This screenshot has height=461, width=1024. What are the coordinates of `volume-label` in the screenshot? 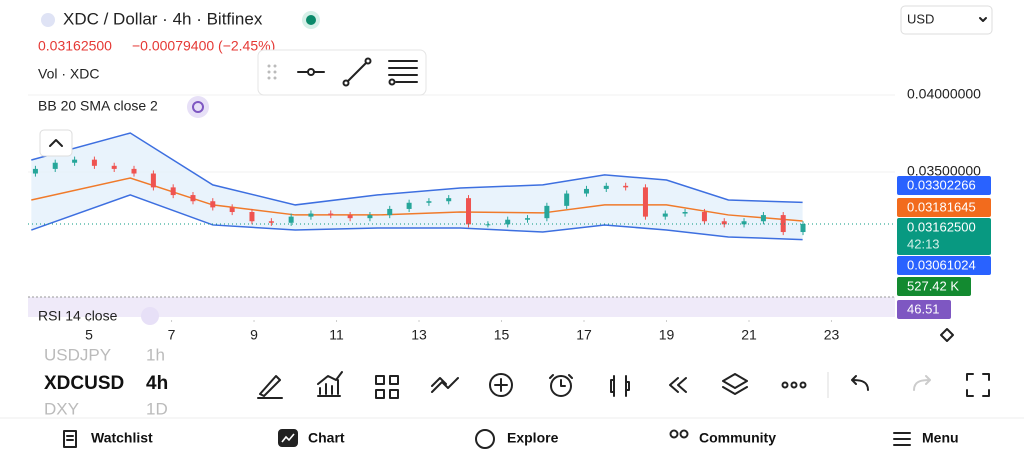 It's located at (934, 286).